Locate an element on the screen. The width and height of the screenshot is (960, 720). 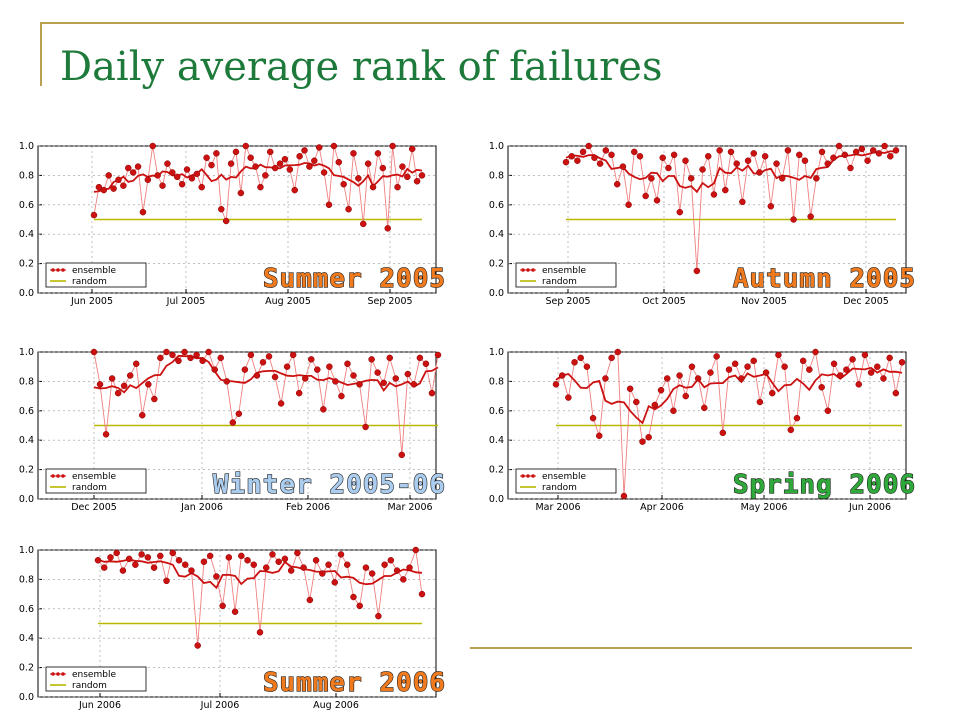
x-tick-label: Oct 2005 is located at coordinates (664, 301).